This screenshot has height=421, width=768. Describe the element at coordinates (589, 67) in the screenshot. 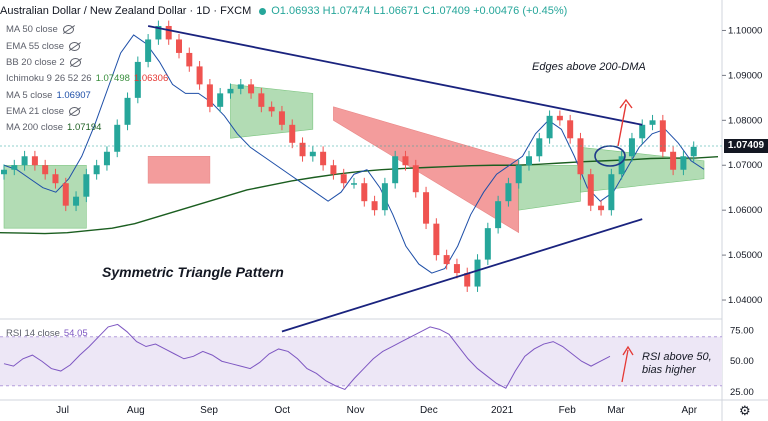

I see `annotation-edges: Edges above 200-DMA` at that location.